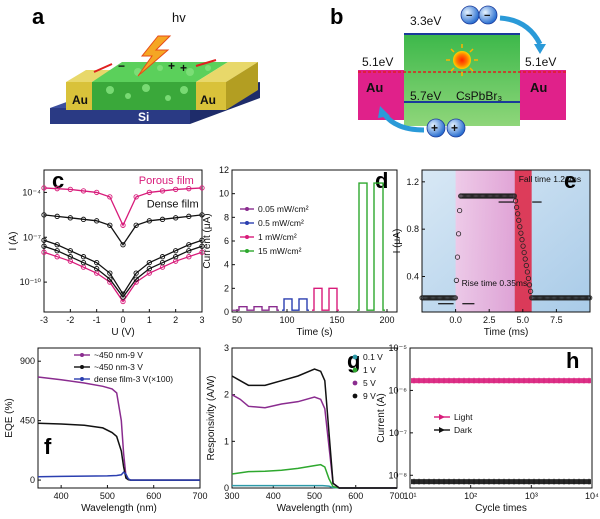 This screenshot has width=600, height=519. What do you see at coordinates (501, 508) in the screenshot?
I see `x-axis-label: Cycle times` at bounding box center [501, 508].